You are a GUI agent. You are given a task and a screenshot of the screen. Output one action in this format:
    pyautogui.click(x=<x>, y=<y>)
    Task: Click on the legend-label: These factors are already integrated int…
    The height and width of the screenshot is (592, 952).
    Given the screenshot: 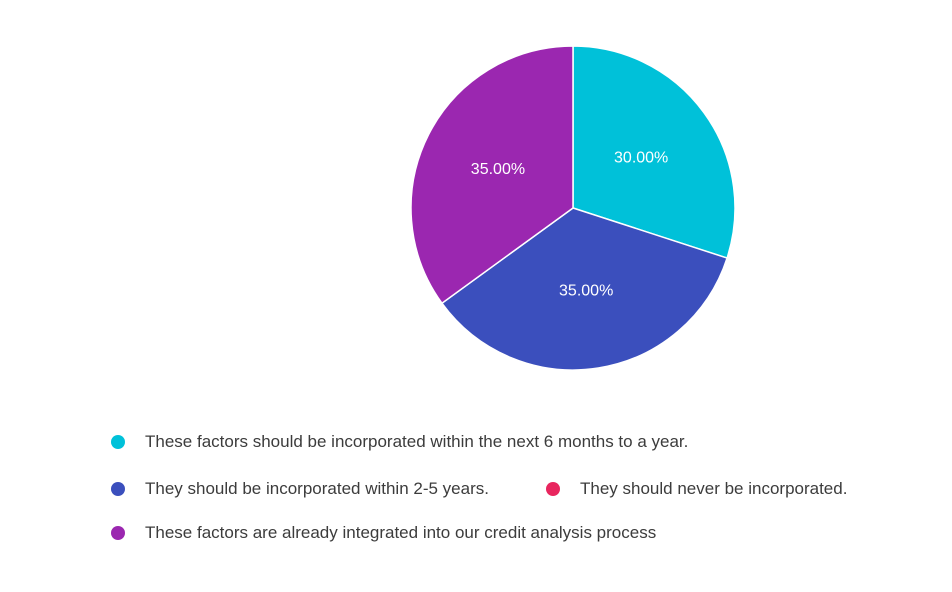 What is the action you would take?
    pyautogui.click(x=401, y=532)
    